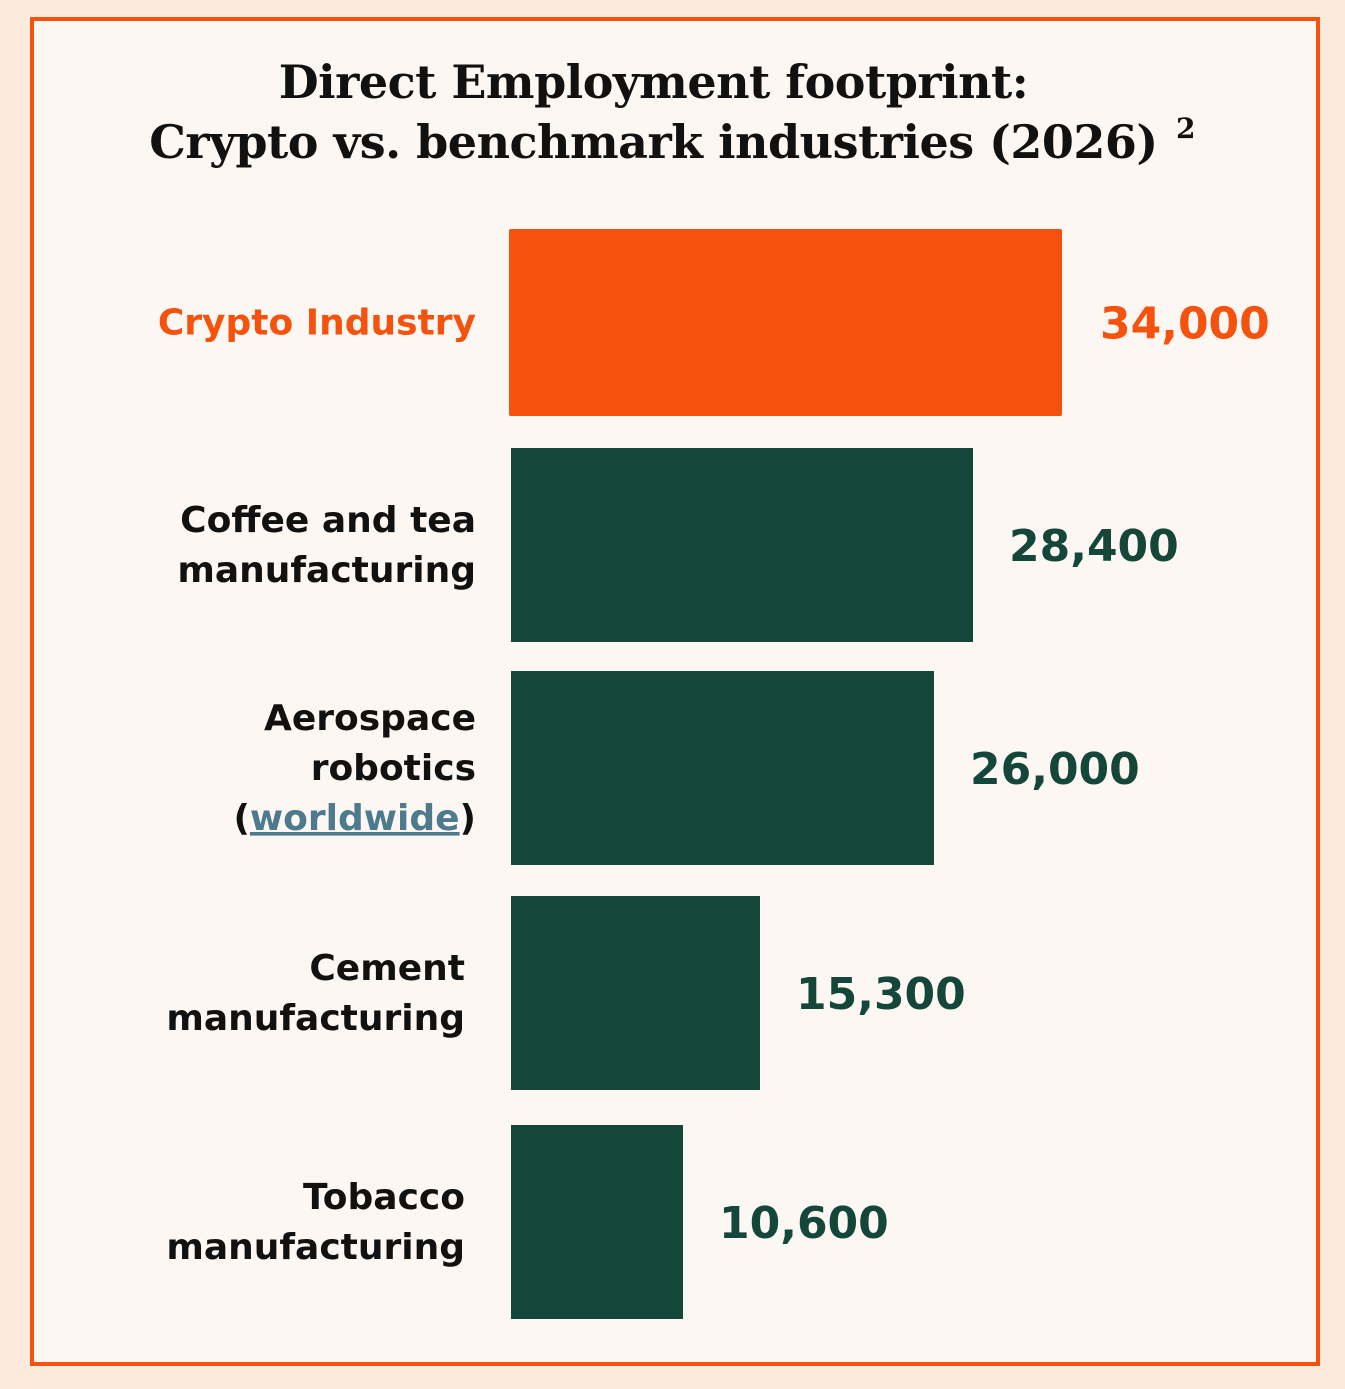 This screenshot has width=1345, height=1389. Describe the element at coordinates (387, 968) in the screenshot. I see `category-label-3-line-0: Cement` at that location.